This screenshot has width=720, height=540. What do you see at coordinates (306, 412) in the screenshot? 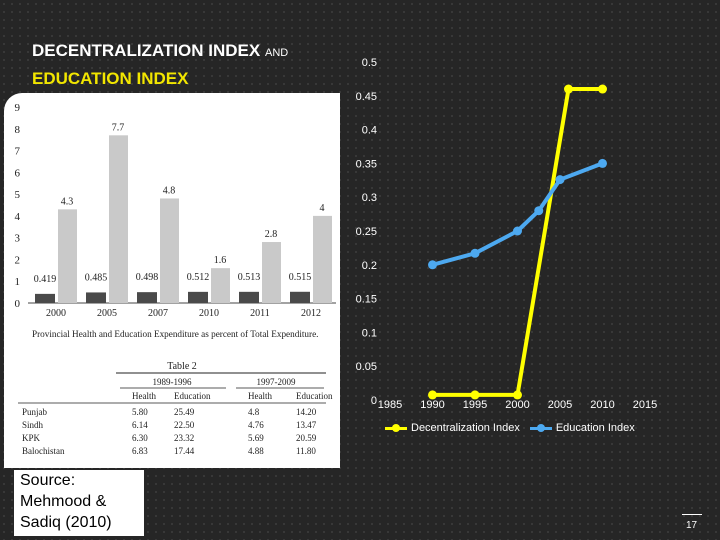
I see `table-cell: 14.20` at bounding box center [306, 412].